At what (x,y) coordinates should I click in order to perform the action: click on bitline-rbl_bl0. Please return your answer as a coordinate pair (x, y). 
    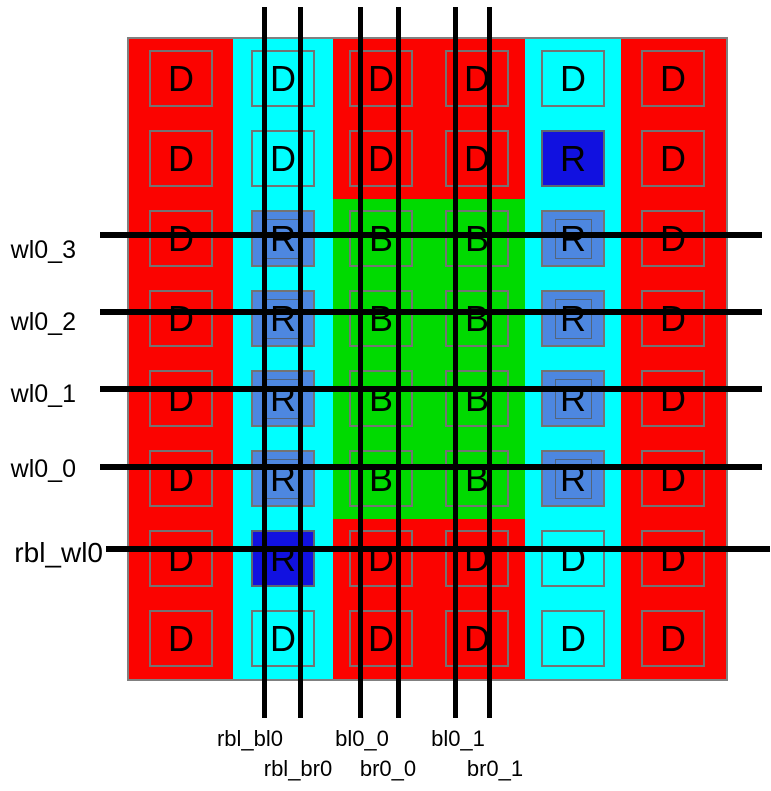
    Looking at the image, I should click on (264, 362).